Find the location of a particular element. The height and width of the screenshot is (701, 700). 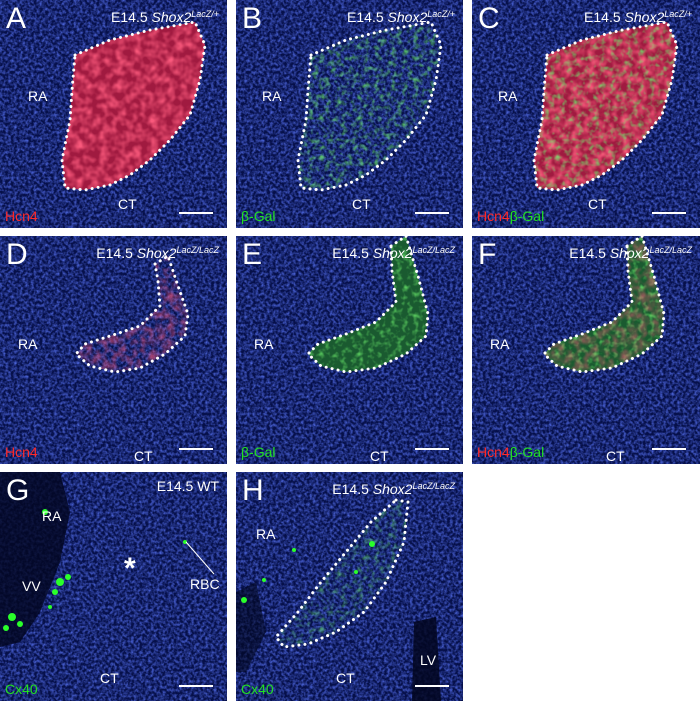

label-vv: VV is located at coordinates (31, 586).